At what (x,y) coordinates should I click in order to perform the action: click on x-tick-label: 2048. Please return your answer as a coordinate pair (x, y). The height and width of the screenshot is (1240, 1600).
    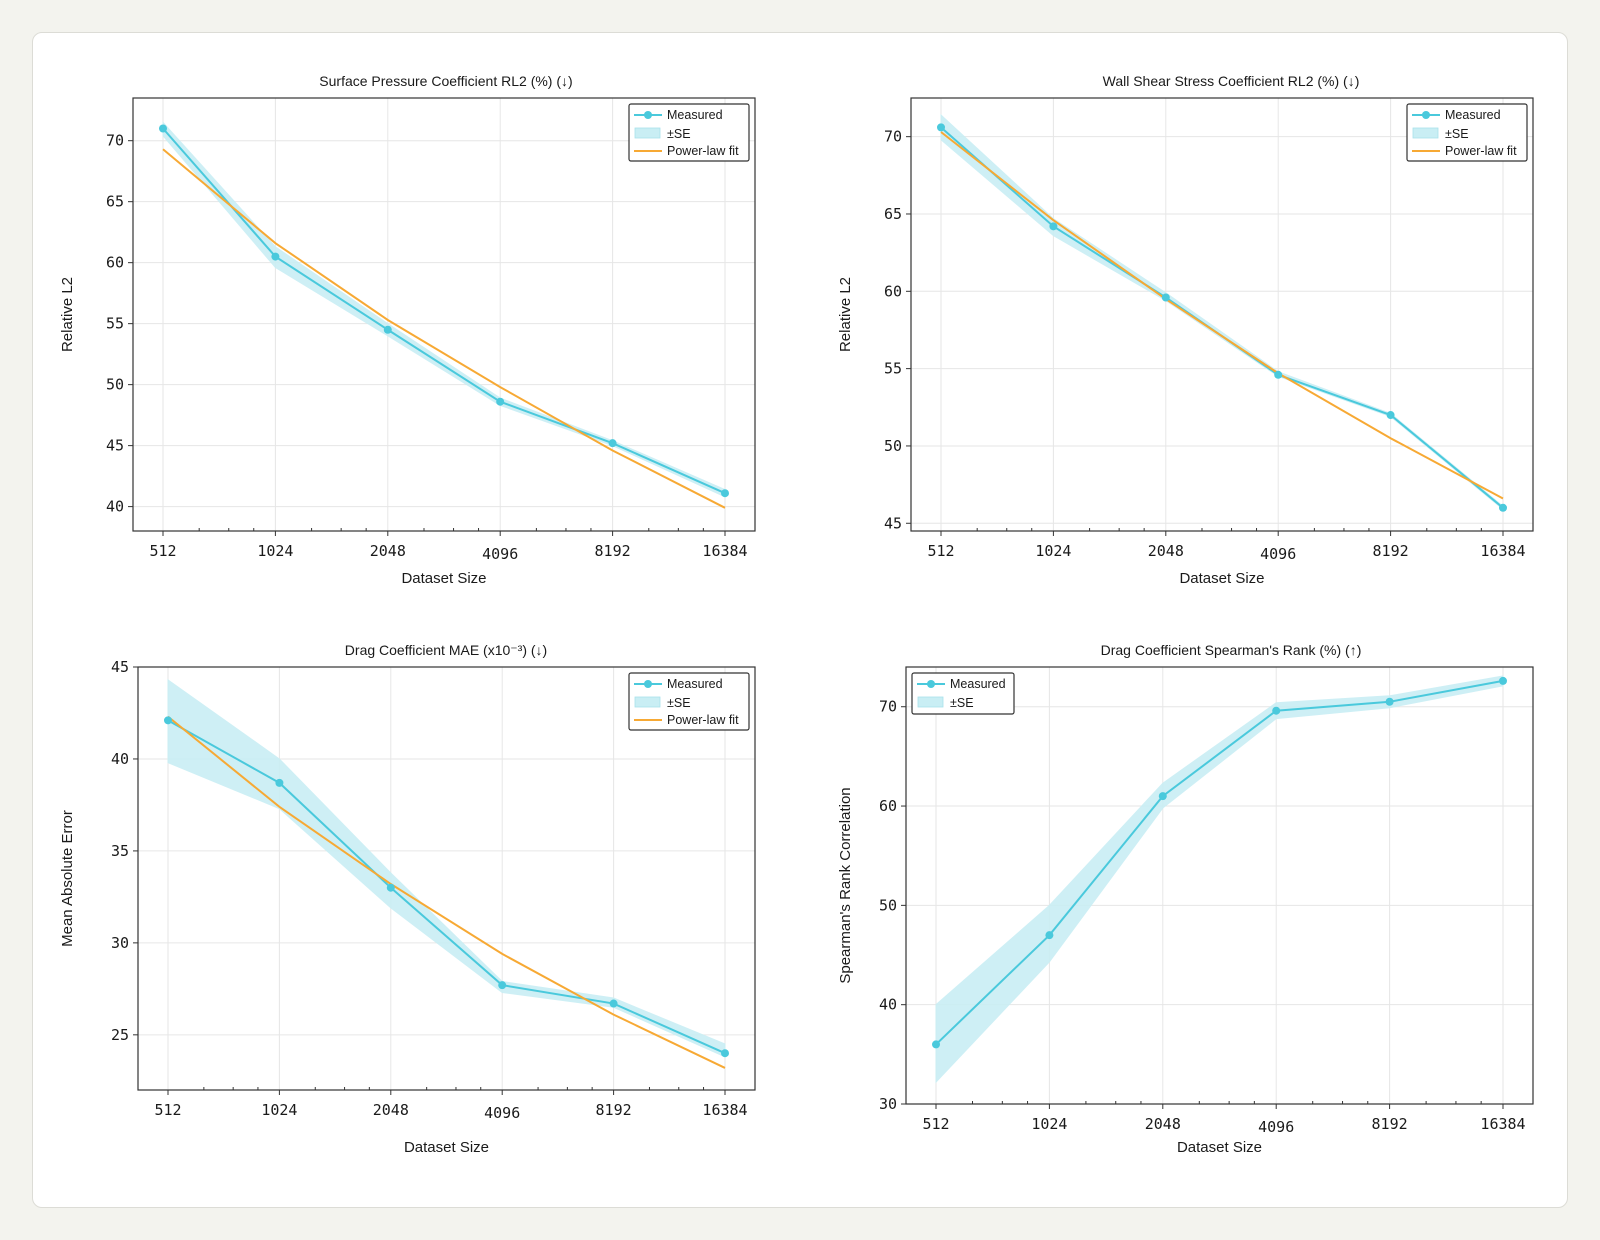
    Looking at the image, I should click on (388, 551).